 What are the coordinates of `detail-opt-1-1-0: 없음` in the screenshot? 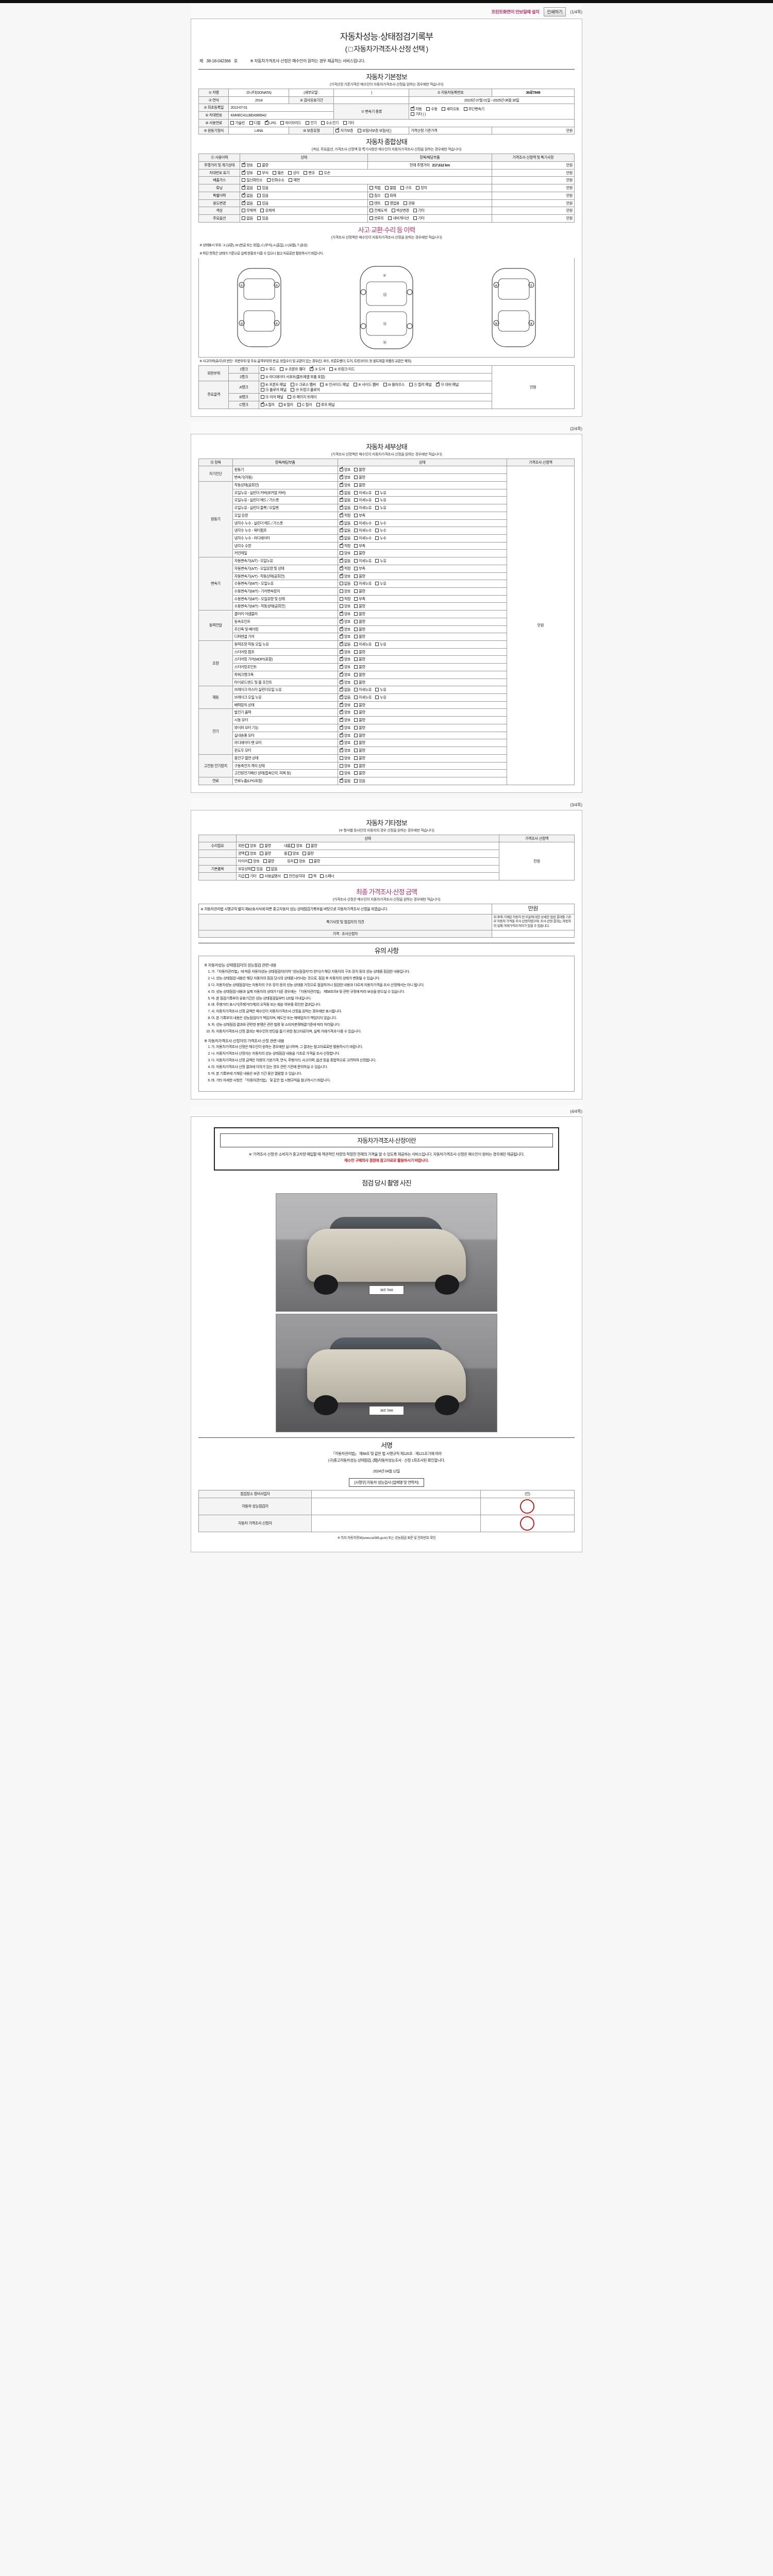 It's located at (345, 492).